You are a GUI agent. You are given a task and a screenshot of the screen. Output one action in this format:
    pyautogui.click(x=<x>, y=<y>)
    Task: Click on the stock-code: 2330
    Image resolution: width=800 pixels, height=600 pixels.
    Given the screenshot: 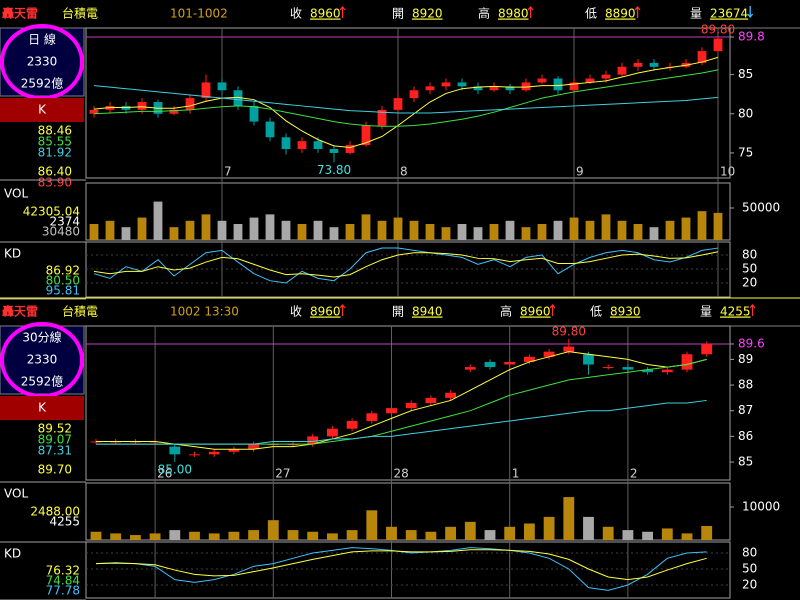 What is the action you would take?
    pyautogui.click(x=42, y=360)
    